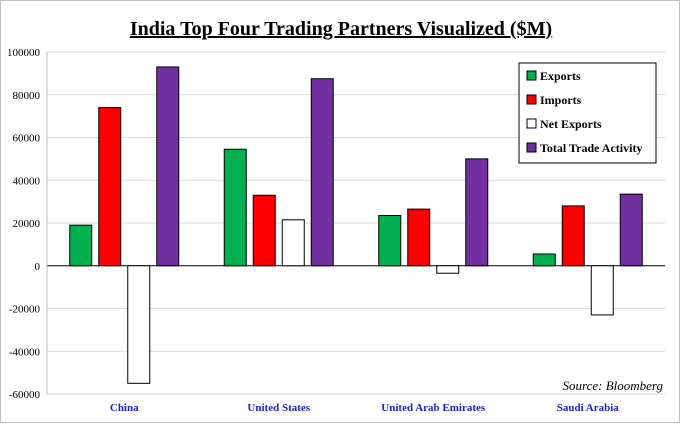  I want to click on bar-exports-united-arab-emirates, so click(390, 241).